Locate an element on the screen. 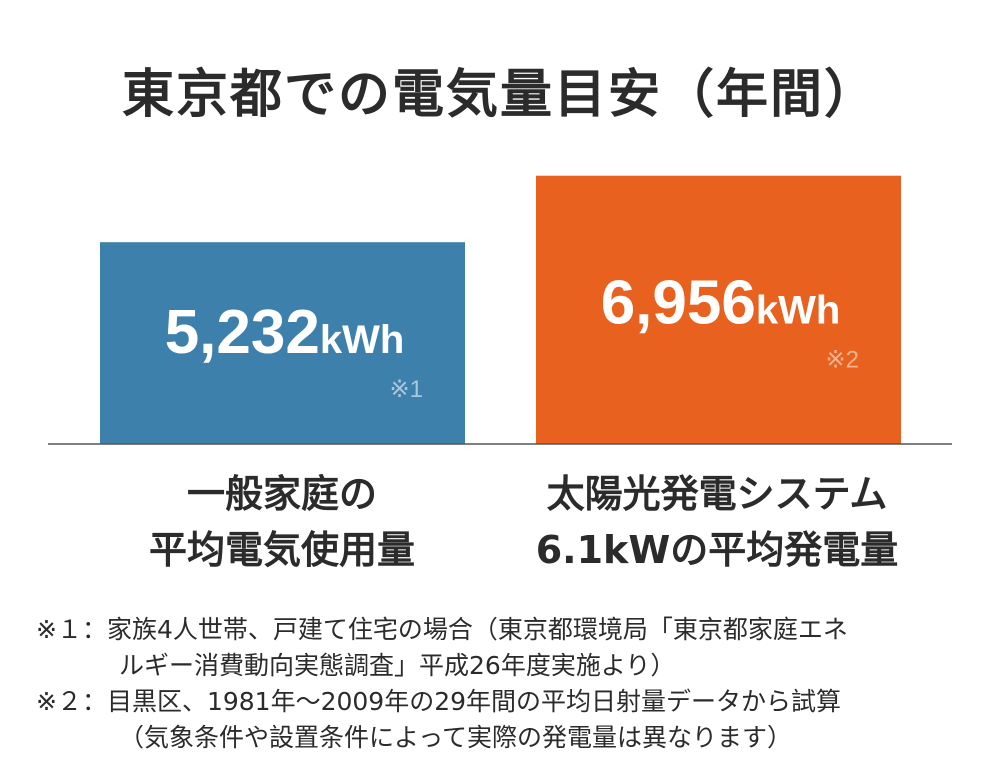 The width and height of the screenshot is (1000, 782). footnote-line: ※２：目黒区、1981年〜2009年の29年間の平均日射量データから試算 is located at coordinates (439, 701).